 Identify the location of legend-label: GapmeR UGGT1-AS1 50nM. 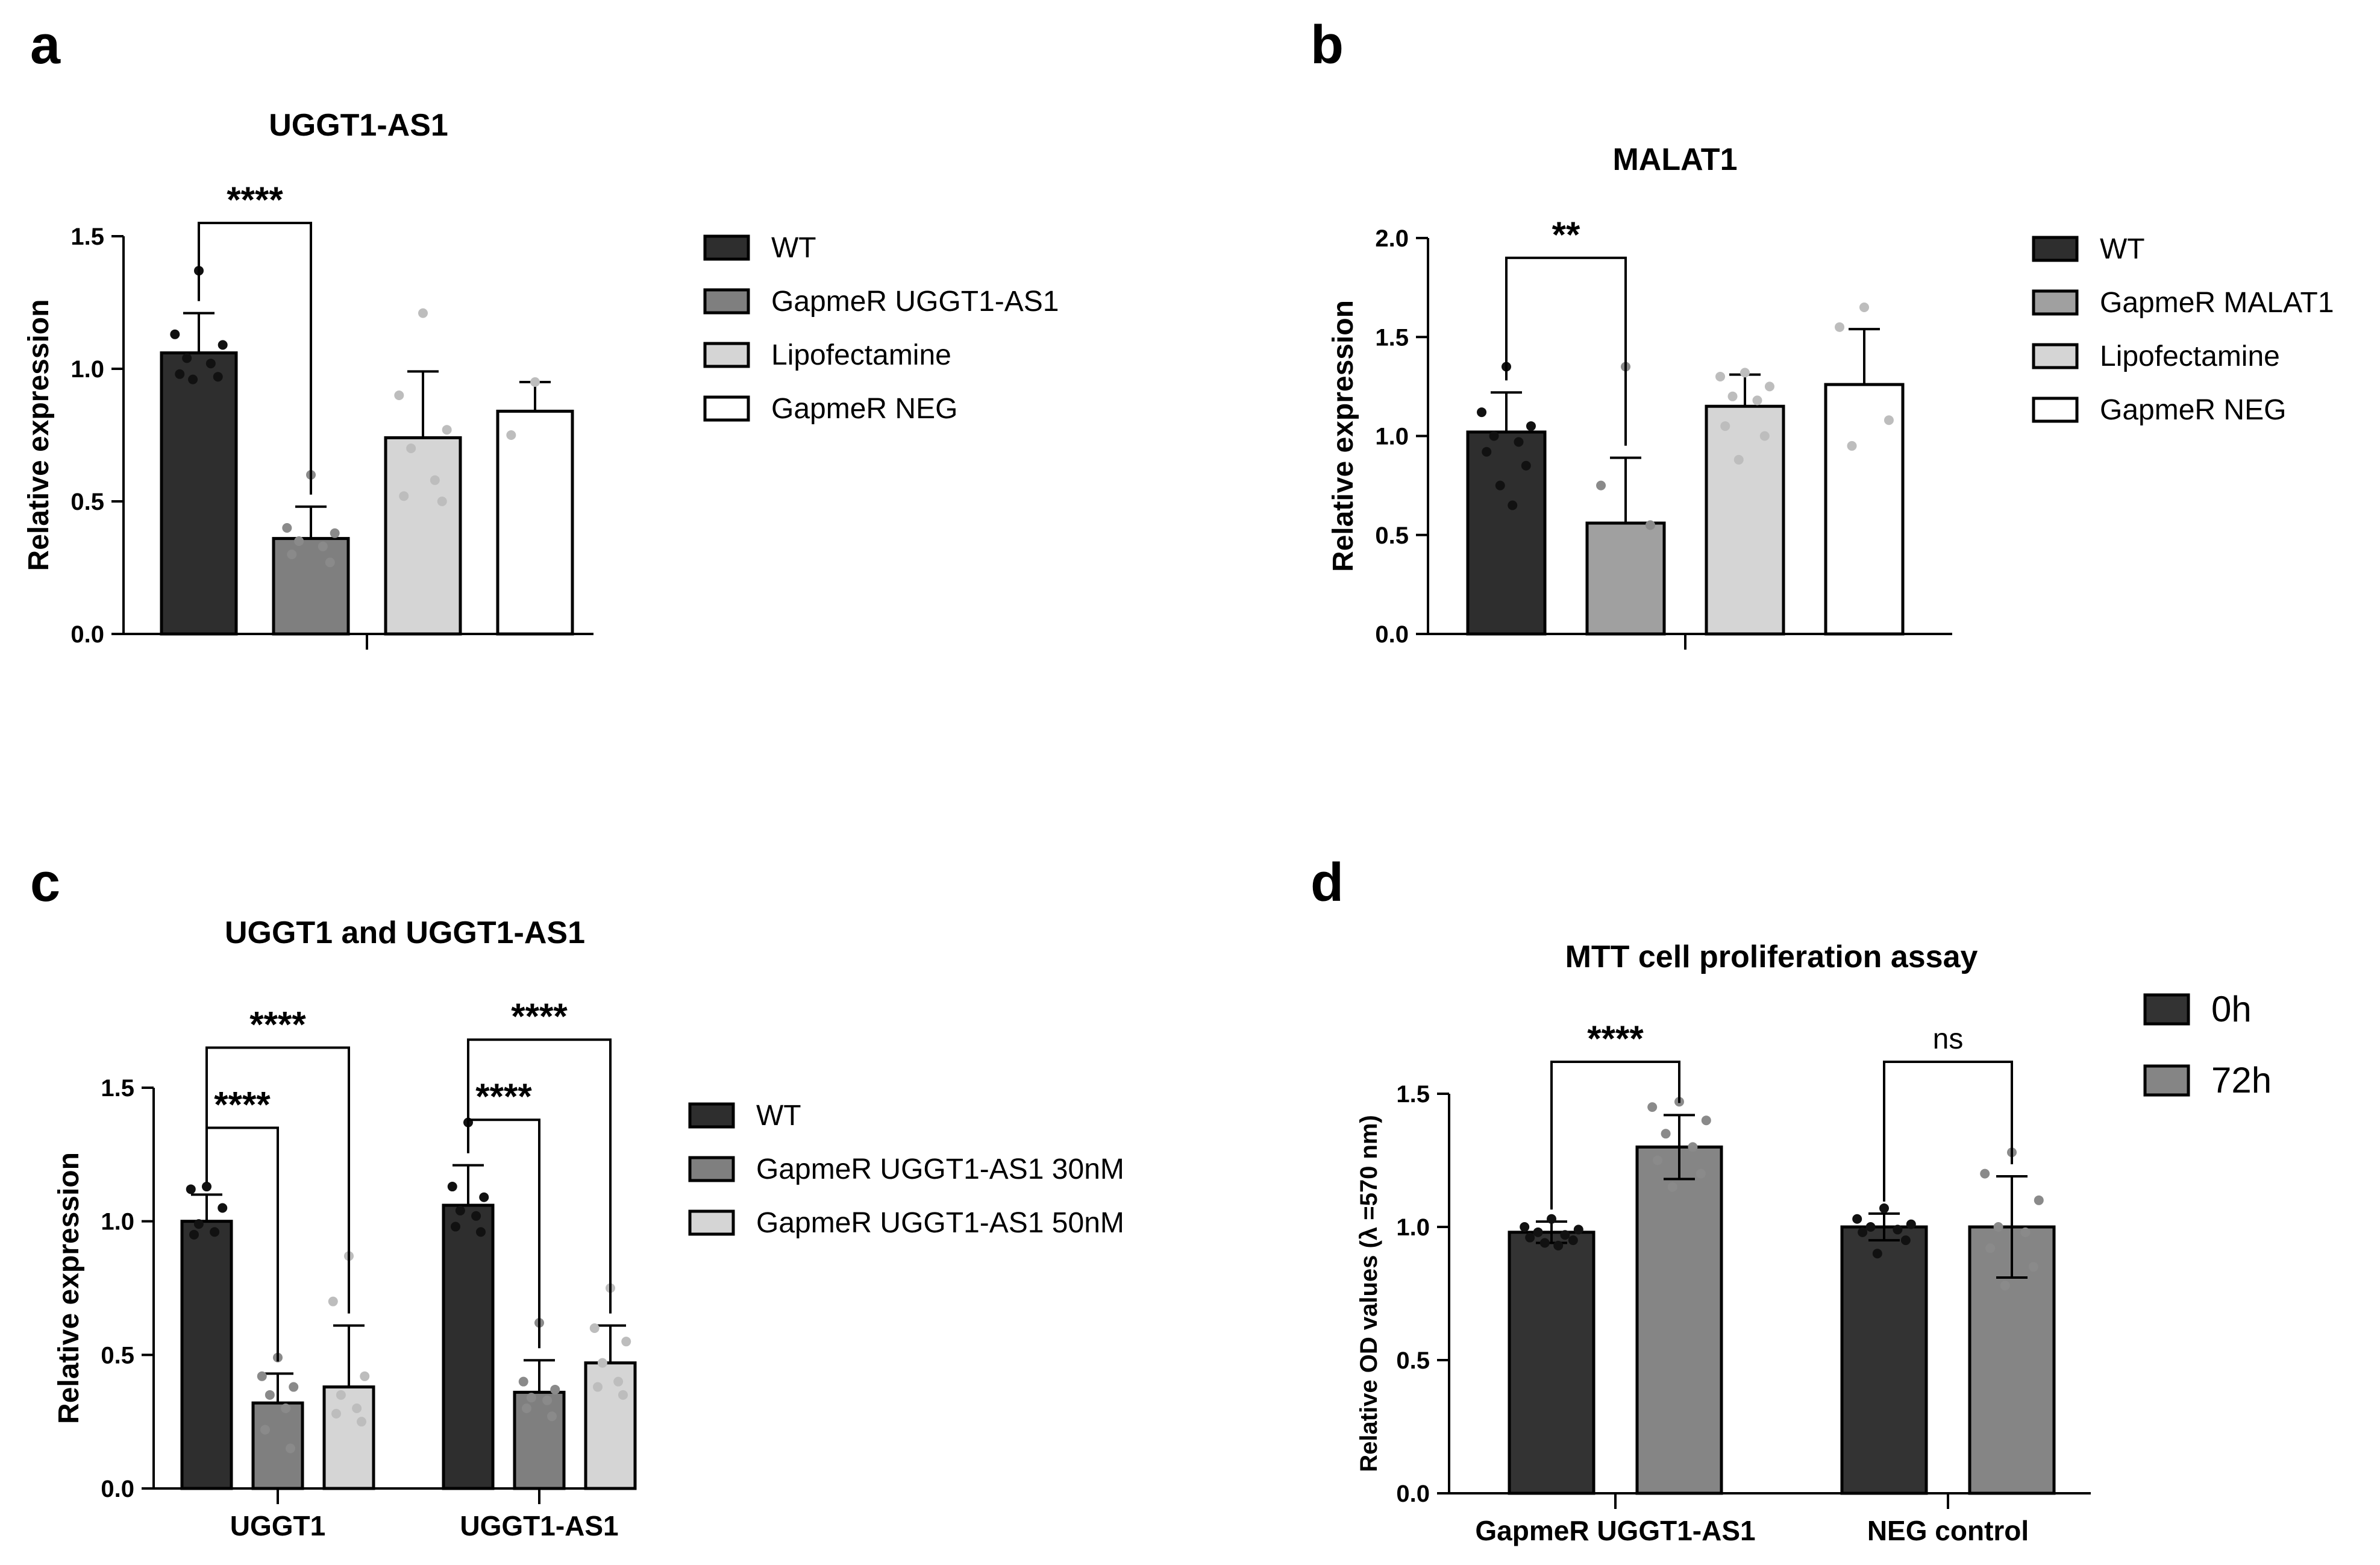
(940, 1223).